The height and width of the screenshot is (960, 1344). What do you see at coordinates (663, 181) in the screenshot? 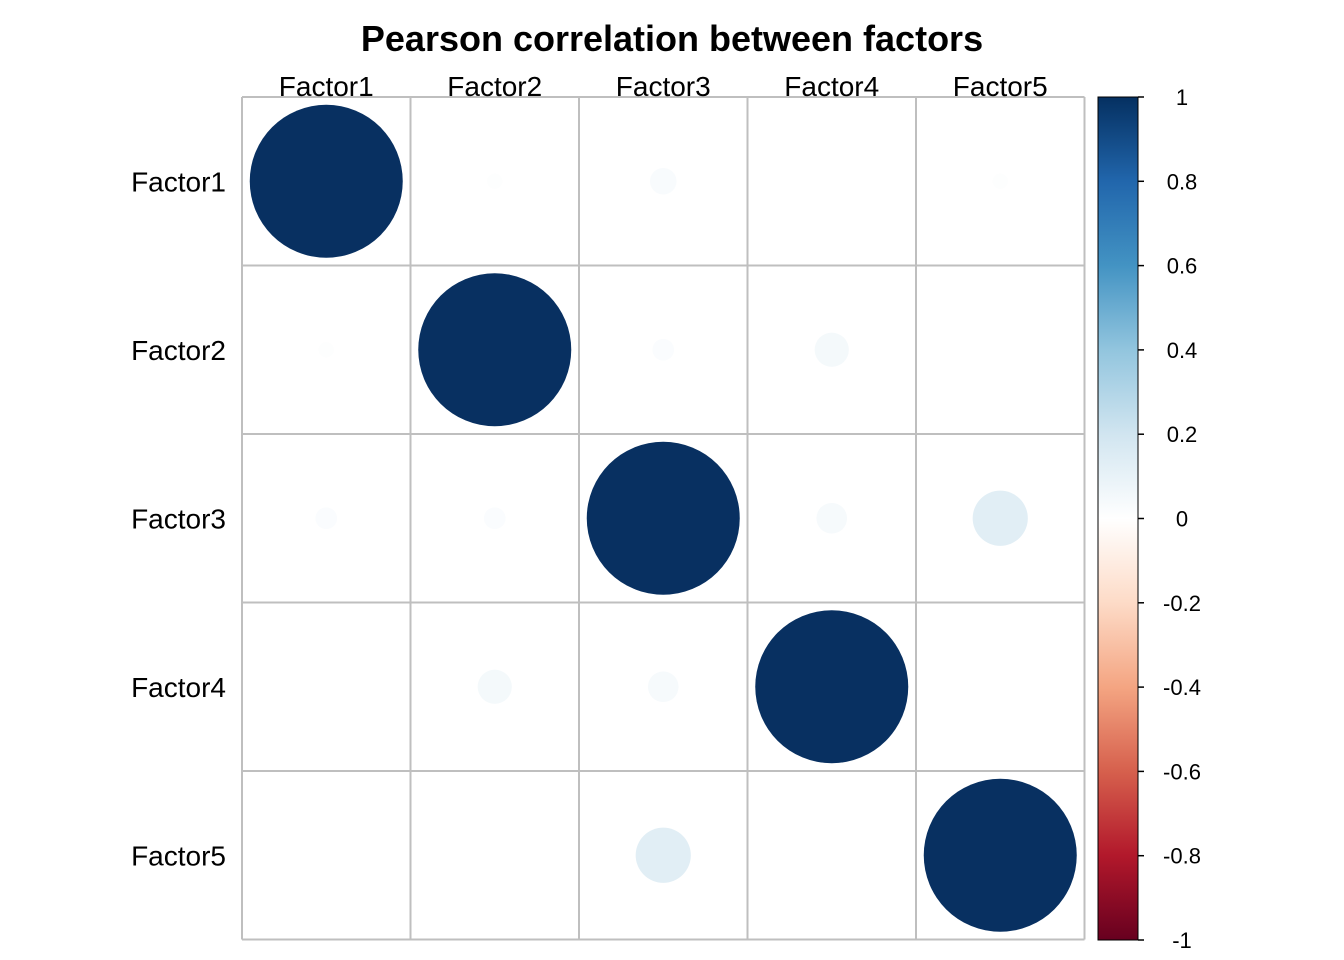
I see `correlation-circle-r1-c3` at bounding box center [663, 181].